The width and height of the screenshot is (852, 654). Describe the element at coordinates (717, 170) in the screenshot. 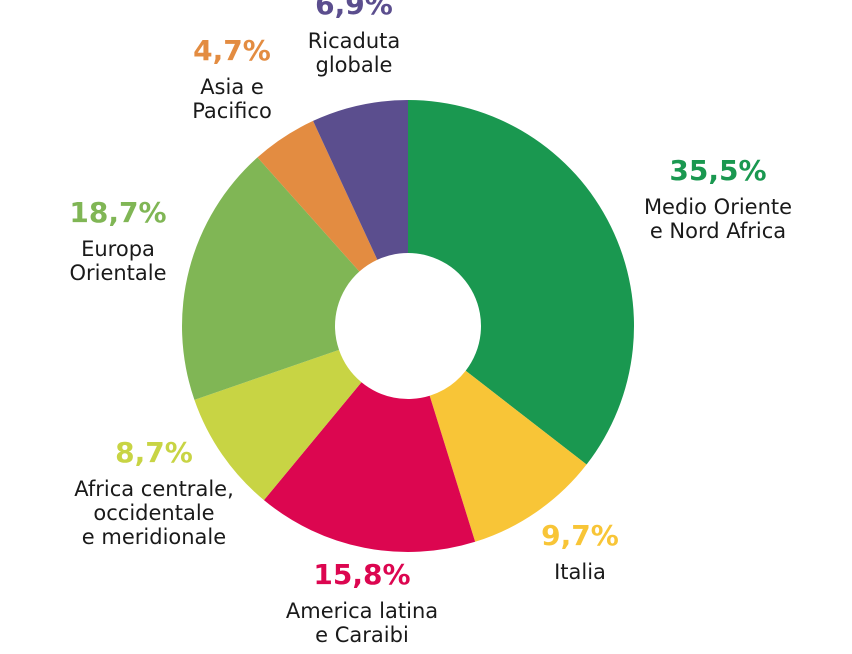

I see `slice-value-label: 35,5%` at that location.